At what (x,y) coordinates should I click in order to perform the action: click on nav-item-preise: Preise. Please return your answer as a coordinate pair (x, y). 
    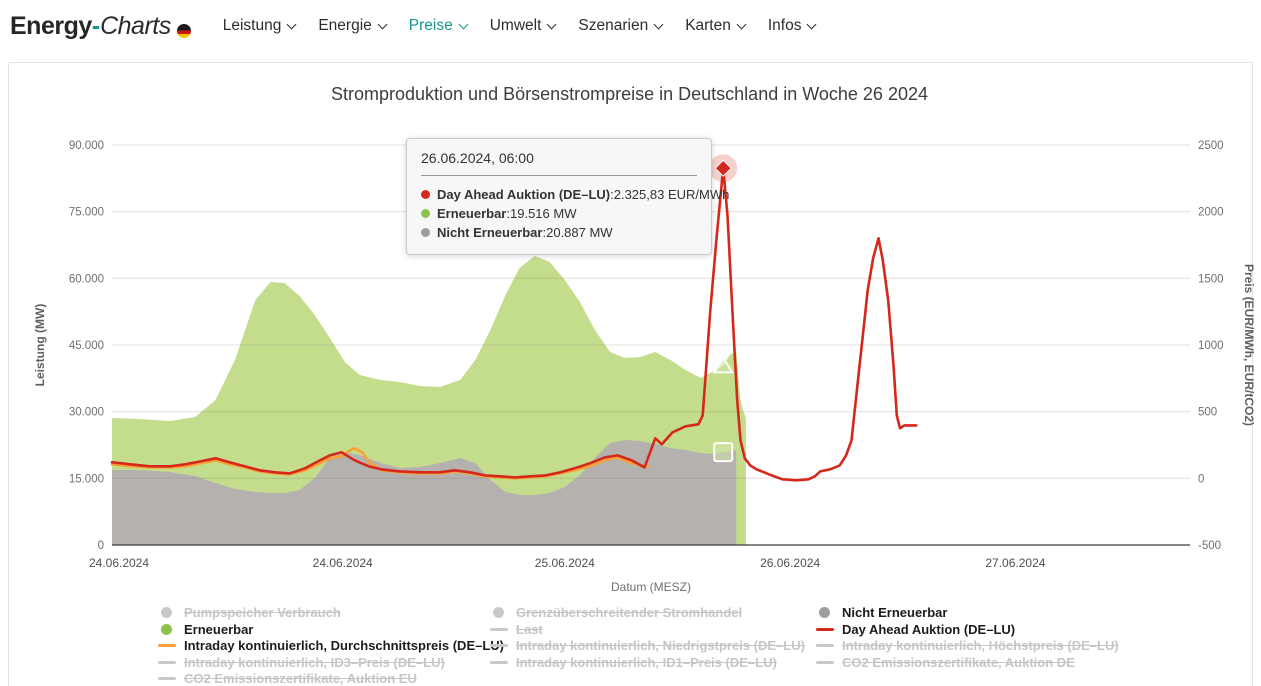
    Looking at the image, I should click on (439, 26).